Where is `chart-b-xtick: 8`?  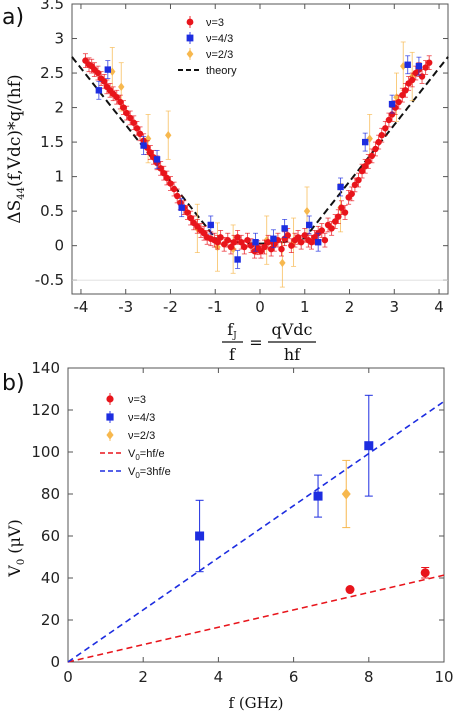
chart-b-xtick: 8 is located at coordinates (369, 677).